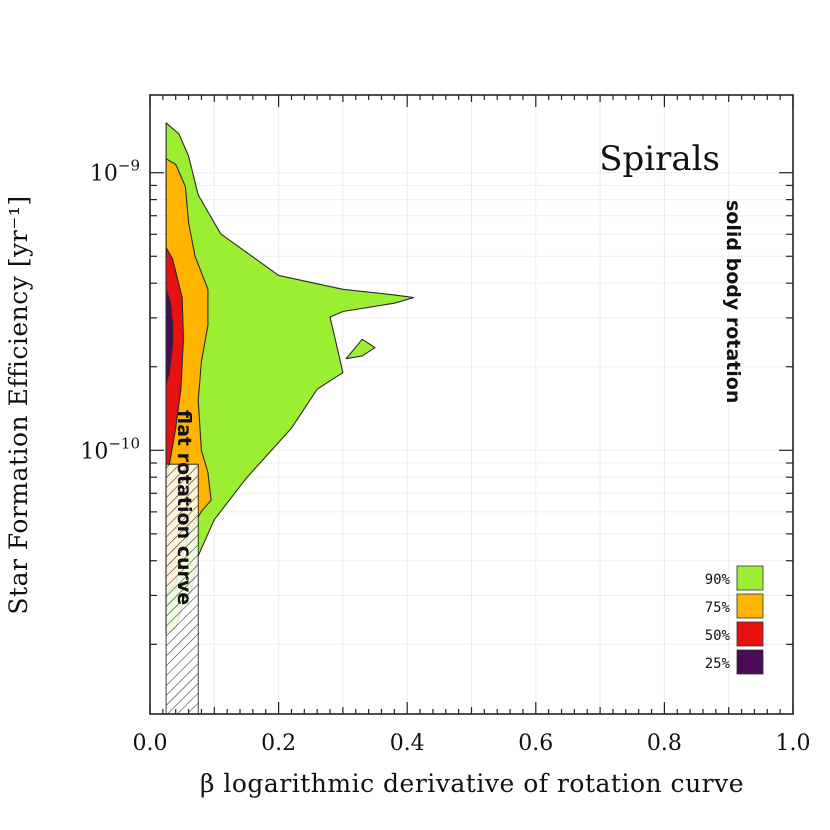 This screenshot has height=830, width=830. I want to click on contour-25pct, so click(169, 336).